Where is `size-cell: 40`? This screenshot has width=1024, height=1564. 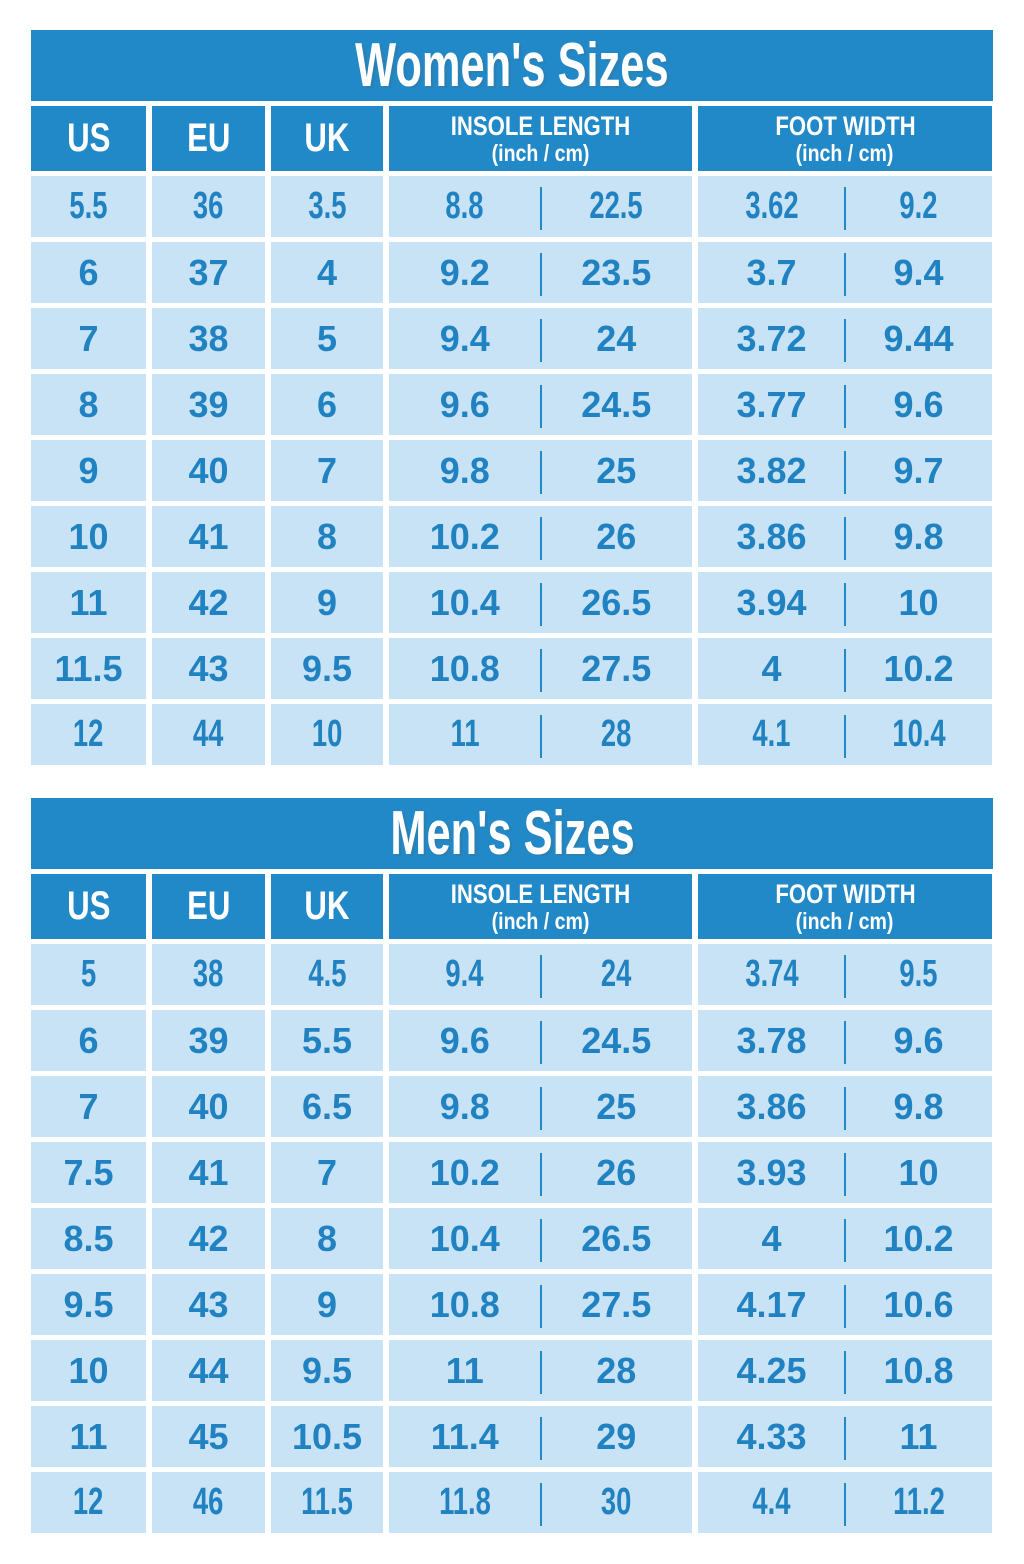 size-cell: 40 is located at coordinates (208, 470).